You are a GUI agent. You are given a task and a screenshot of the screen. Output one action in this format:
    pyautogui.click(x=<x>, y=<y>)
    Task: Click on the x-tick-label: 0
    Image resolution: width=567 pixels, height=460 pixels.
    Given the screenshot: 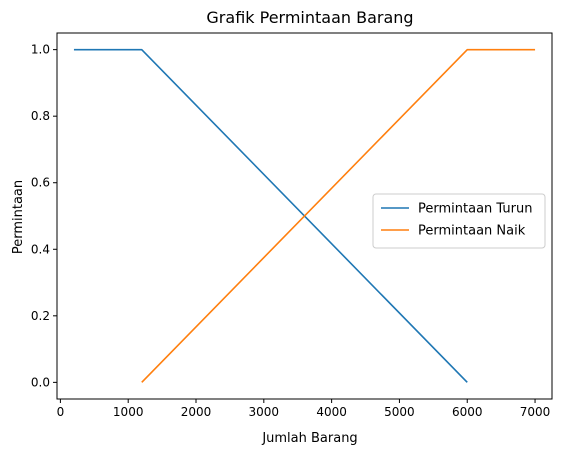 What is the action you would take?
    pyautogui.click(x=61, y=412)
    